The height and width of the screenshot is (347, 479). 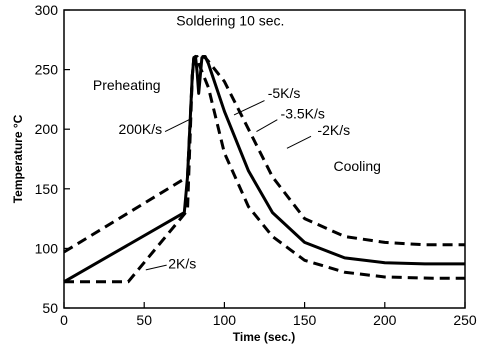 I want to click on annotation-label: 2K/s, so click(x=182, y=264).